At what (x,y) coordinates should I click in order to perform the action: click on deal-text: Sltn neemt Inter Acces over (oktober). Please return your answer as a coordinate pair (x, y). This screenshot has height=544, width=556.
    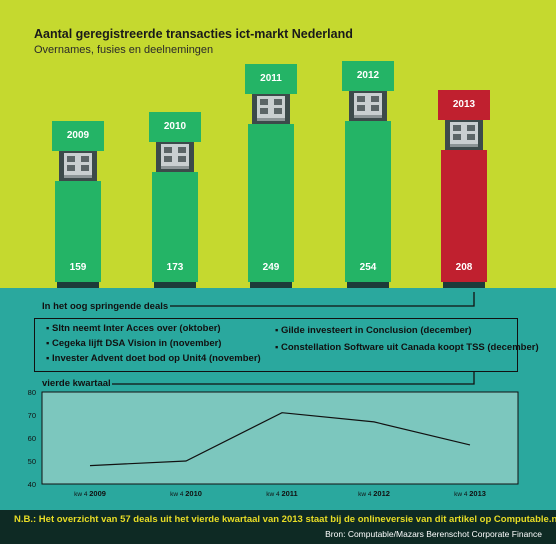
    Looking at the image, I should click on (136, 328).